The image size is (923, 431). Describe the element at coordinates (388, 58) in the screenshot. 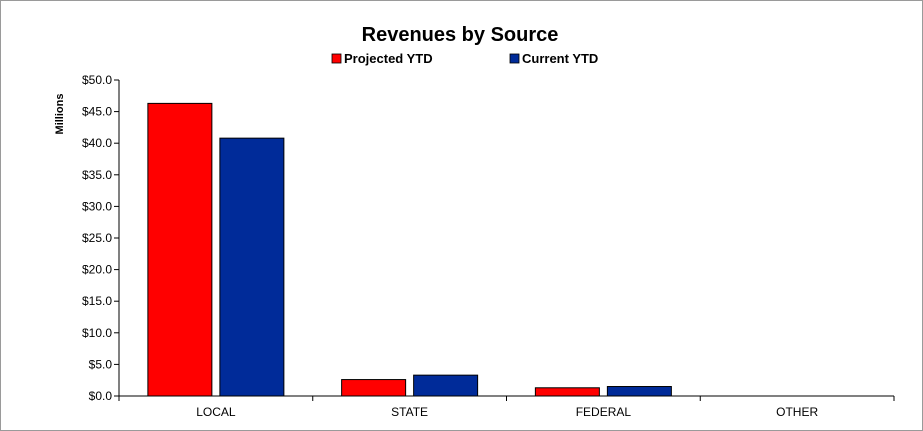

I see `legend-label-0: Projected YTD` at that location.